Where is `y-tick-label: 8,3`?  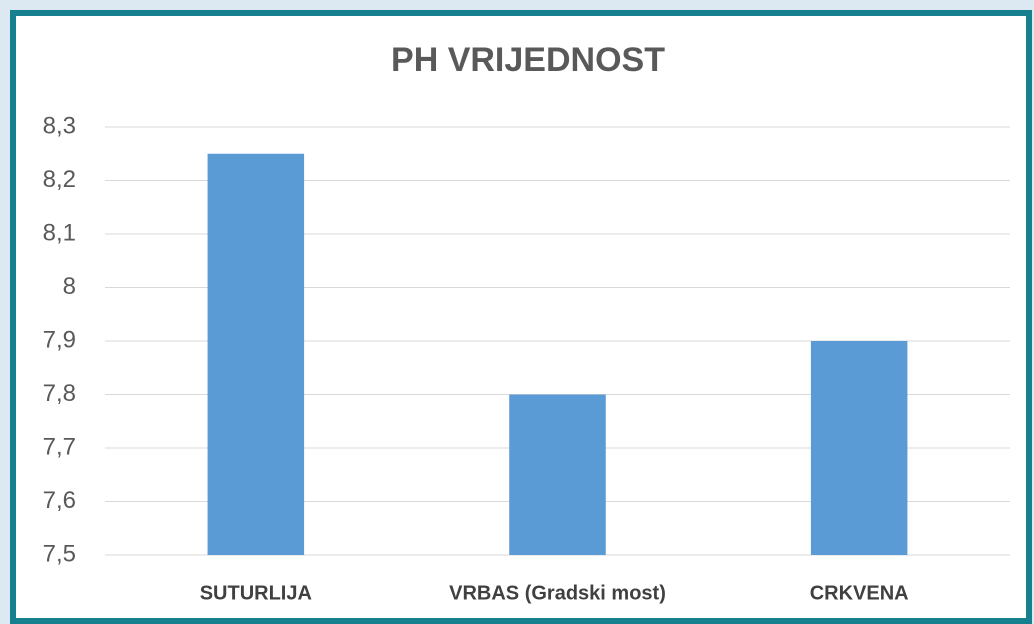
y-tick-label: 8,3 is located at coordinates (59, 125).